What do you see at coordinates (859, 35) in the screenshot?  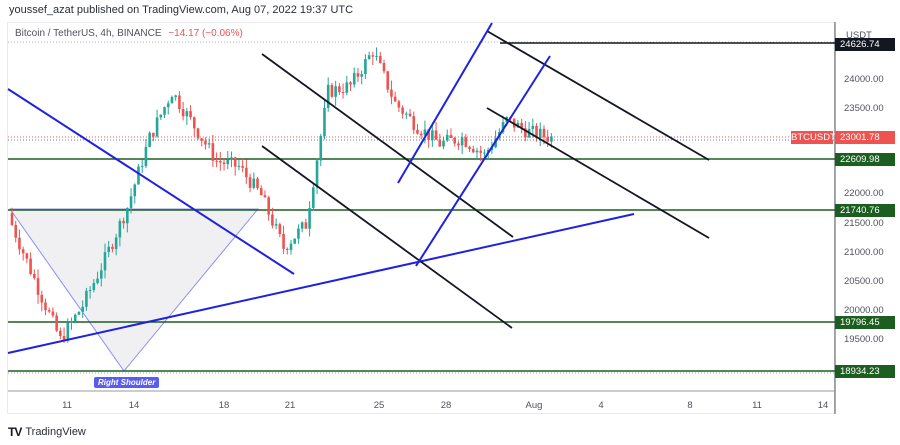 I see `currency-label: USDT` at bounding box center [859, 35].